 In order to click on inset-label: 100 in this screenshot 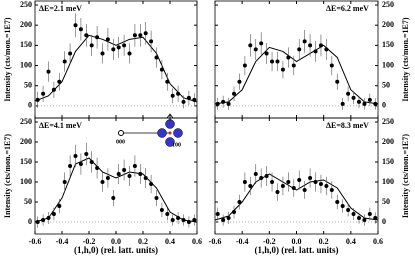, I will do `click(176, 145)`.